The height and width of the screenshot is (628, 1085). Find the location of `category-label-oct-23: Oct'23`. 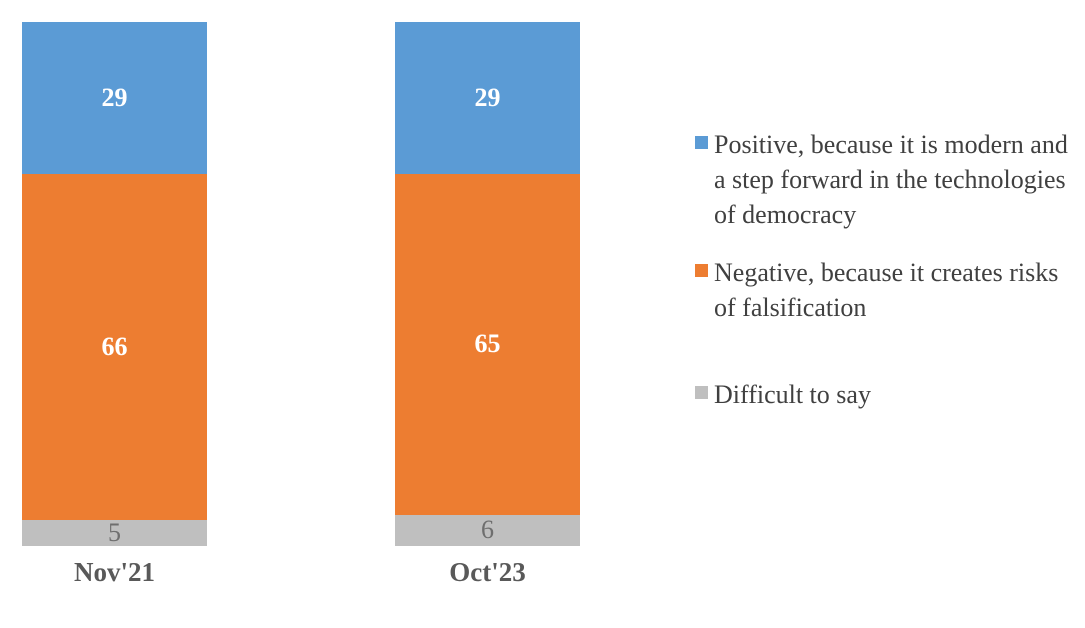

category-label-oct-23: Oct'23 is located at coordinates (487, 572).